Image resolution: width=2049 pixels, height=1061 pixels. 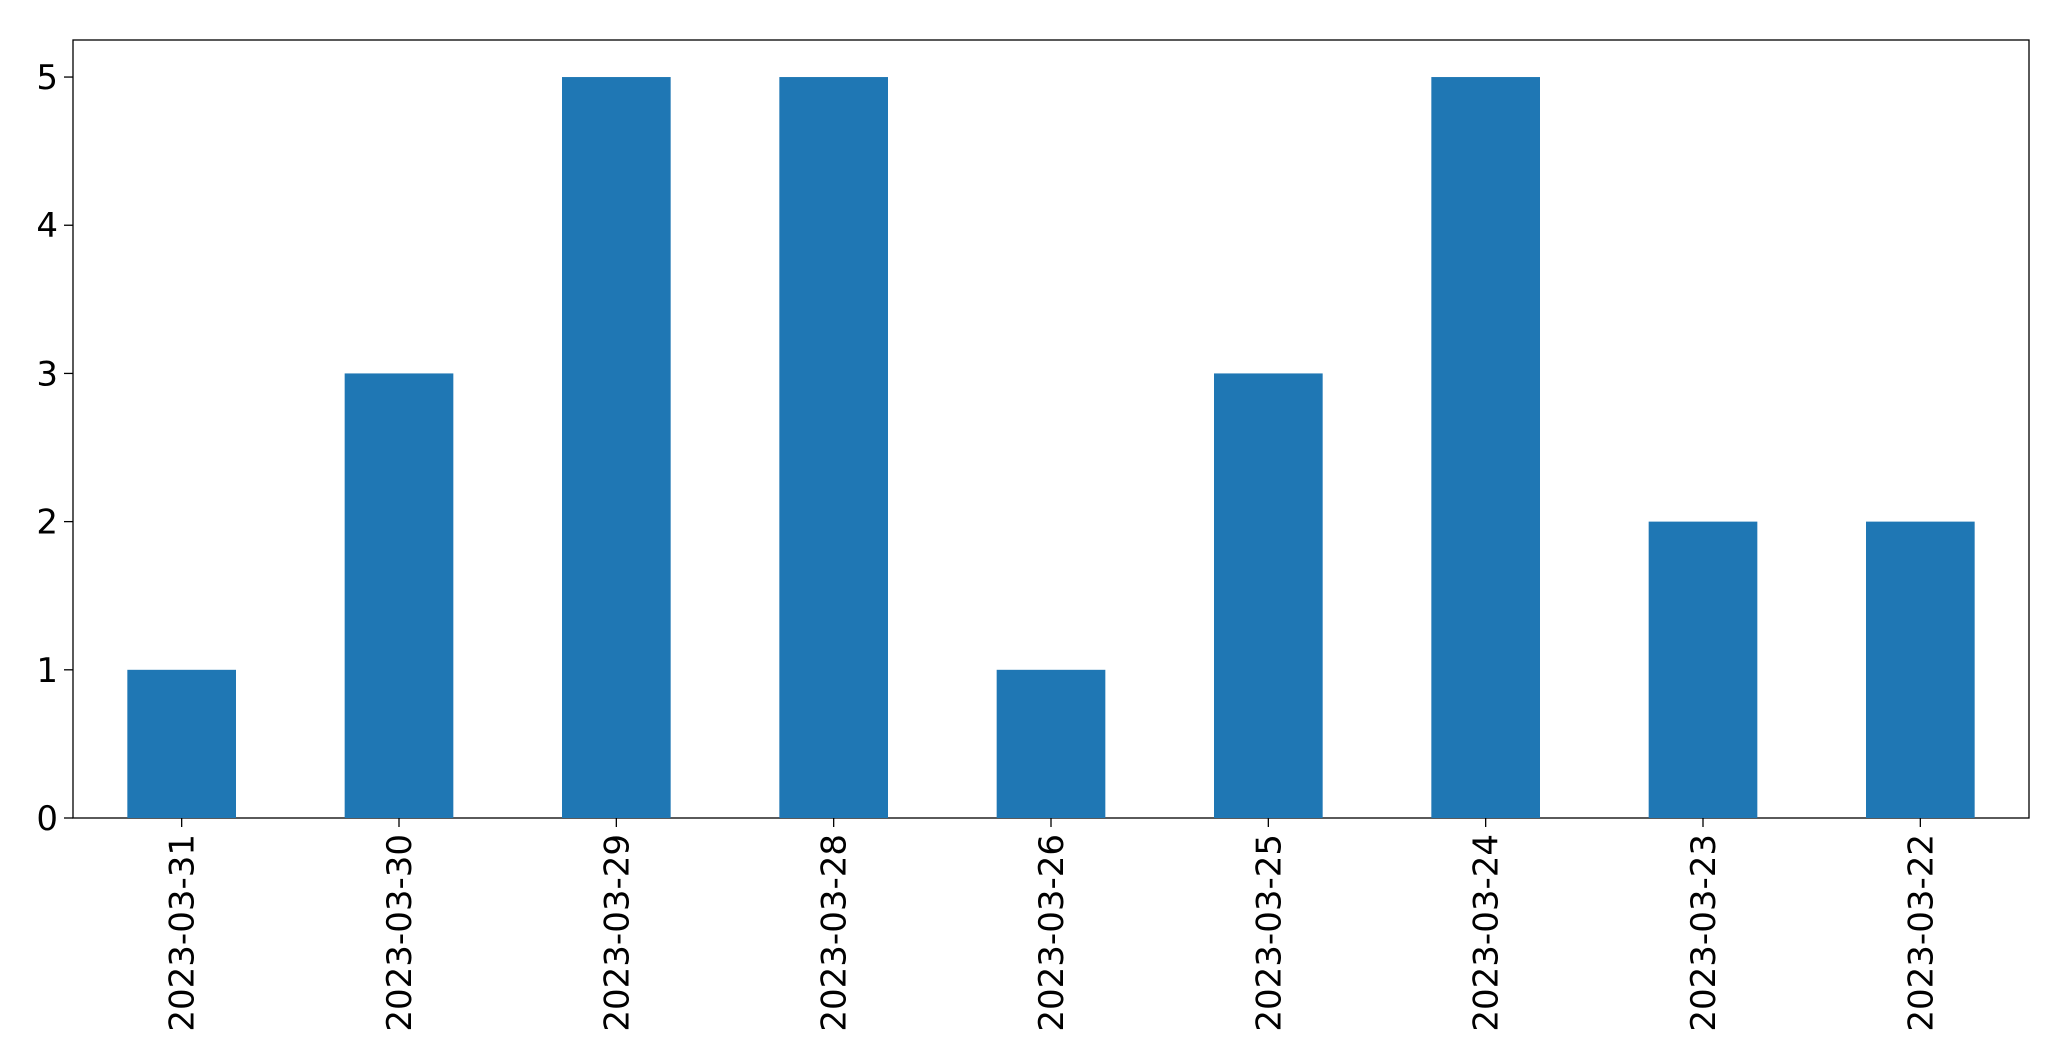 I want to click on y-tick-label: 5, so click(x=47, y=78).